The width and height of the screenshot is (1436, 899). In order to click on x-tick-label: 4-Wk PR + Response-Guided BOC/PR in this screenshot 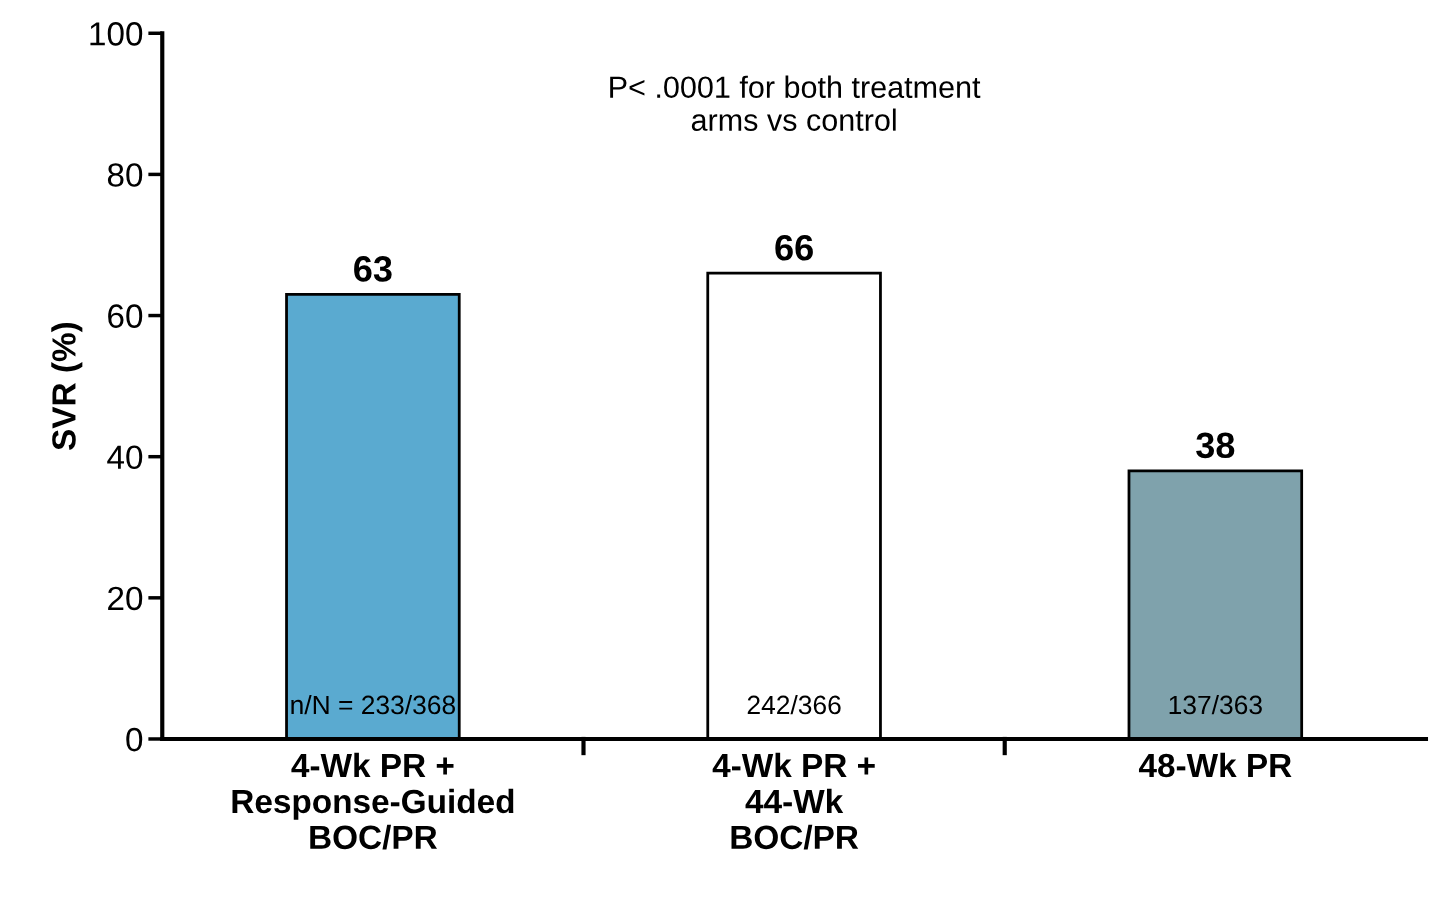, I will do `click(373, 801)`.